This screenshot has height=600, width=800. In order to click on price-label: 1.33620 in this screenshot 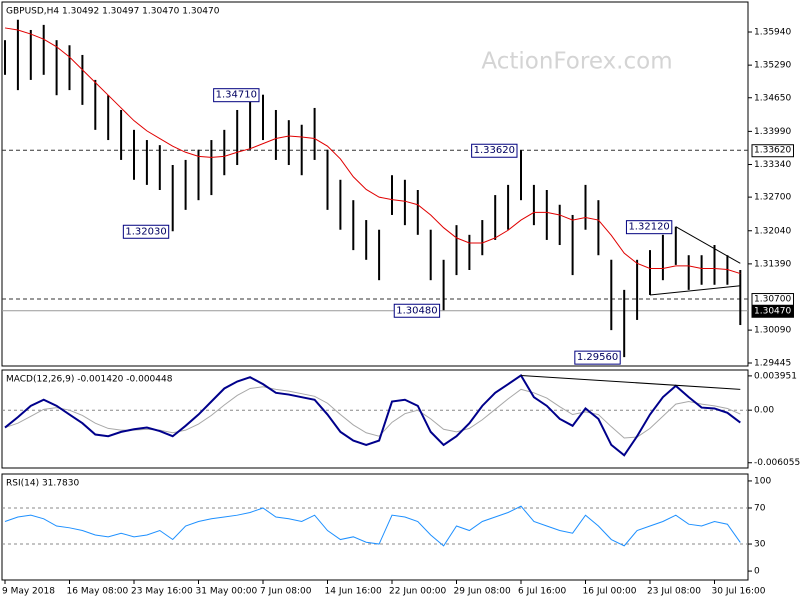, I will do `click(772, 151)`.